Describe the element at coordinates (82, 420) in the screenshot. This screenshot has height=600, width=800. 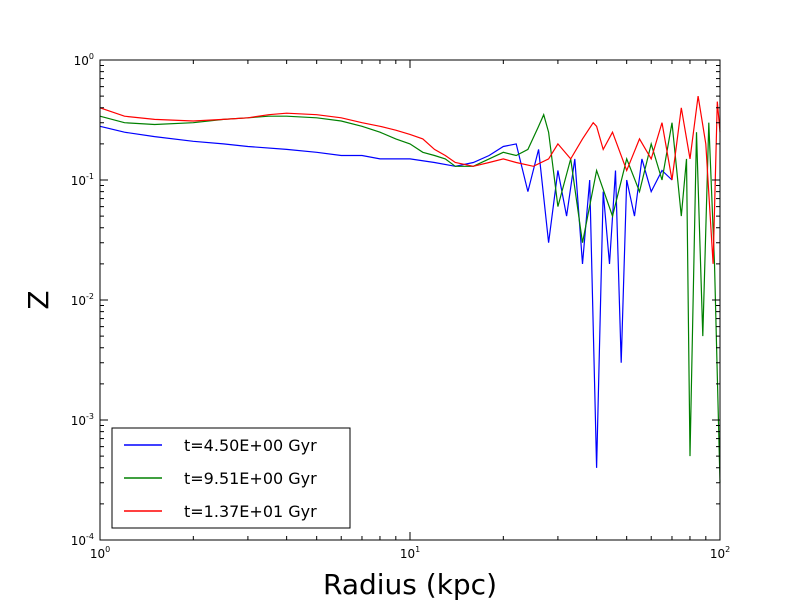
I see `y-tick-label: 10⁻³` at that location.